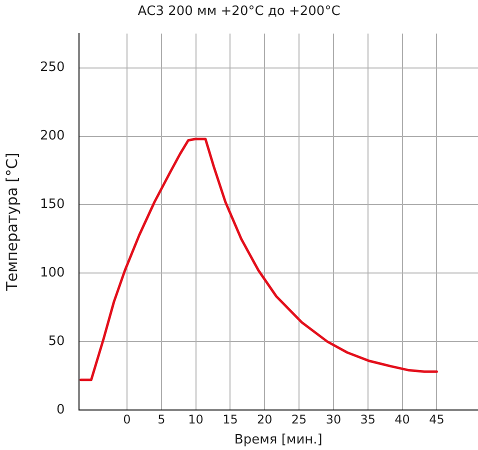  I want to click on y-tick-label: 100, so click(52, 273).